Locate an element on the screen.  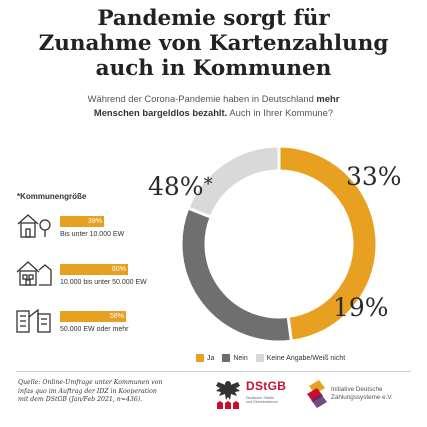
title-line-2: Zunahme von Kartenzahlung is located at coordinates (213, 43).